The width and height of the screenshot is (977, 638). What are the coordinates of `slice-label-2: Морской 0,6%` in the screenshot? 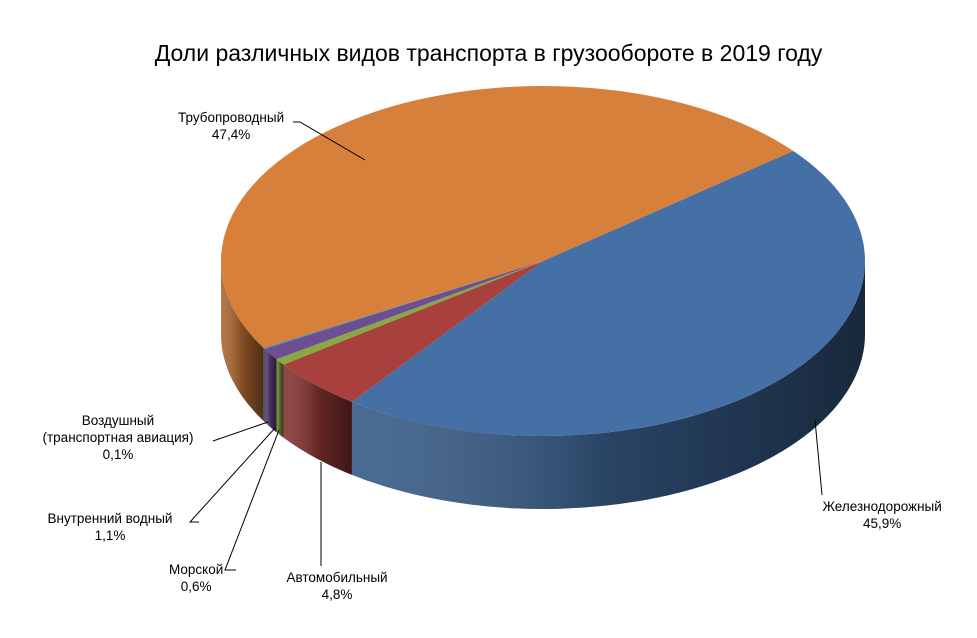 It's located at (196, 578).